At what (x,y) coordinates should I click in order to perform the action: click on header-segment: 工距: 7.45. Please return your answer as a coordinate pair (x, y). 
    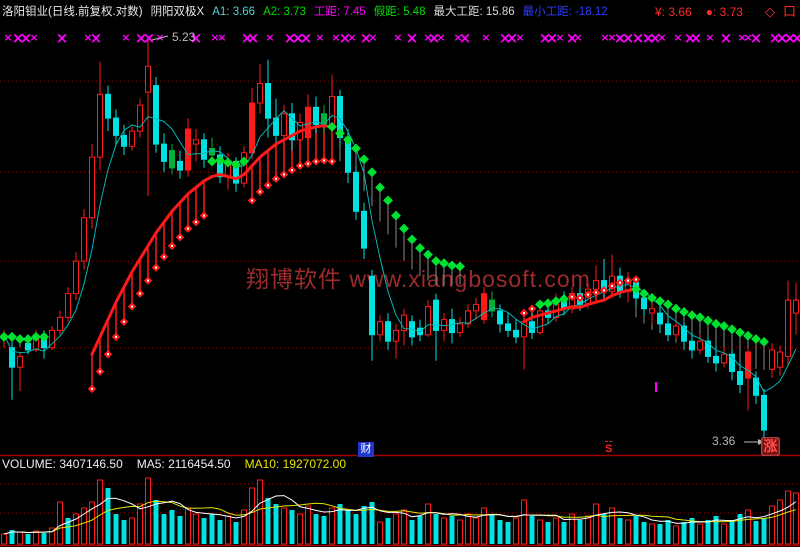
    Looking at the image, I should click on (339, 12).